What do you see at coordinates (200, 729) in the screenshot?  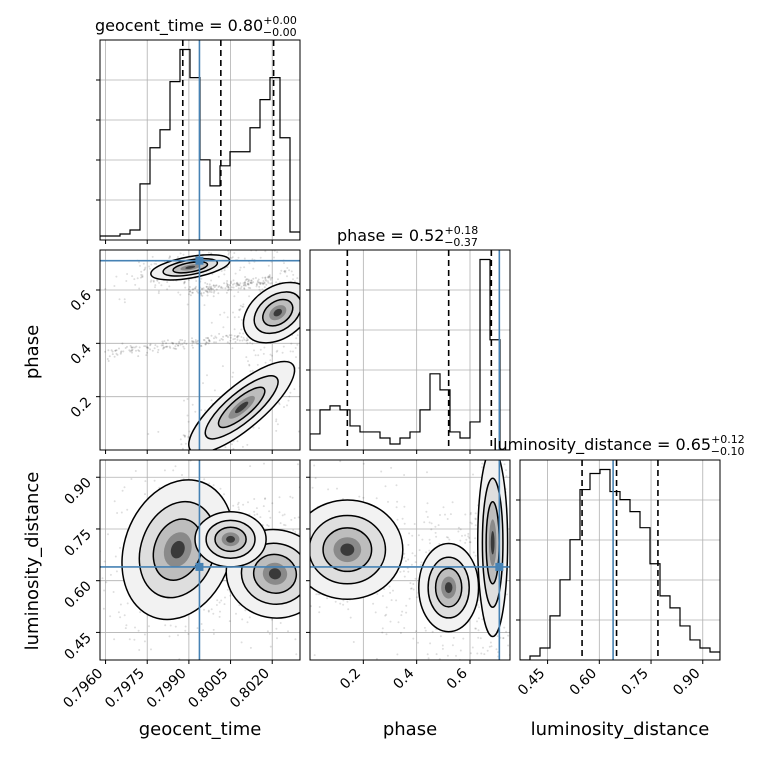 I see `x-axis-label-geocent-time: geocent_time` at bounding box center [200, 729].